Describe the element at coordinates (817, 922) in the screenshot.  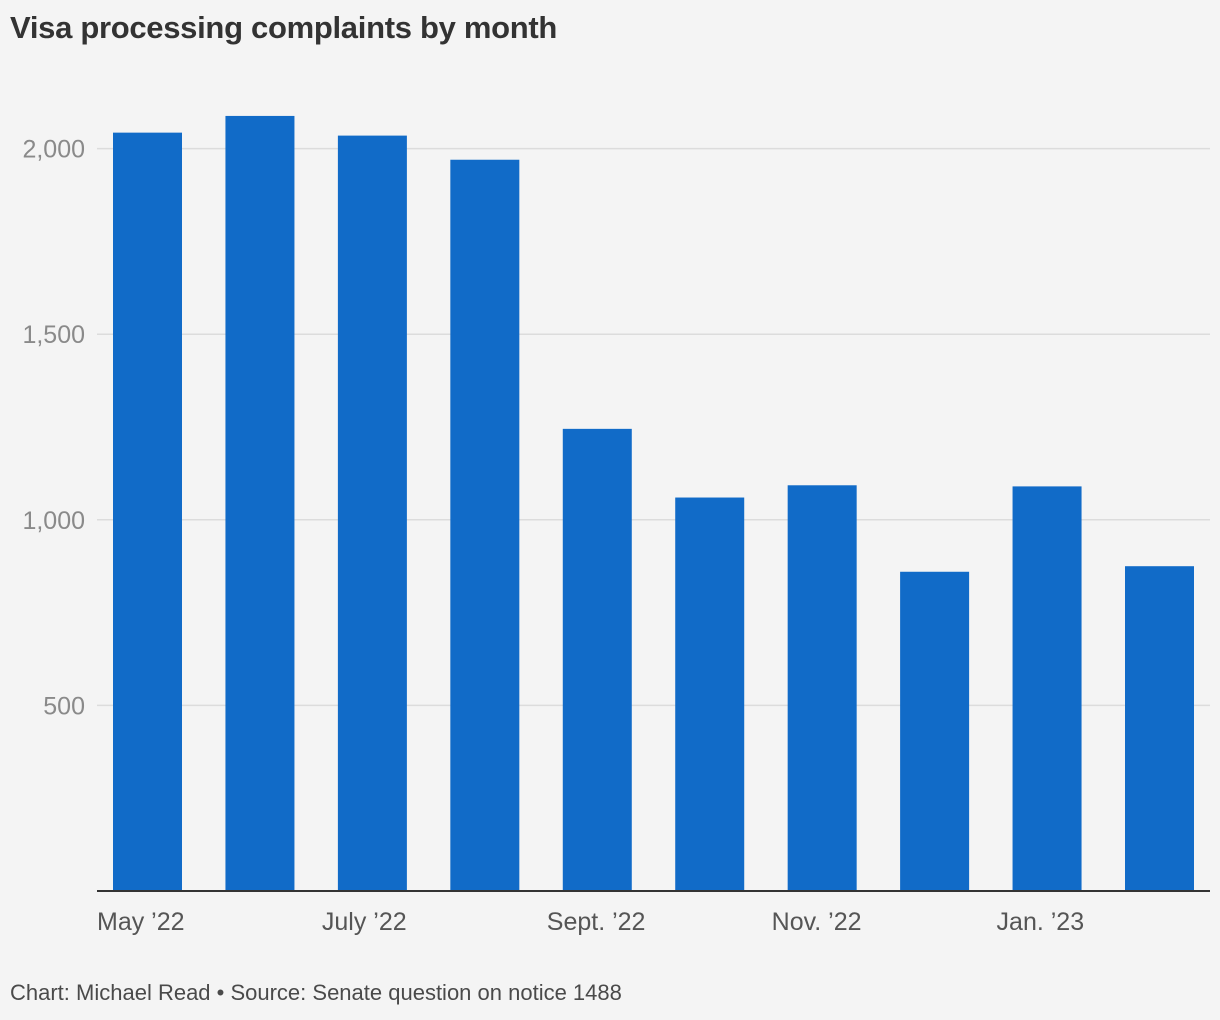
I see `x-tick-label: Nov. ’22` at that location.